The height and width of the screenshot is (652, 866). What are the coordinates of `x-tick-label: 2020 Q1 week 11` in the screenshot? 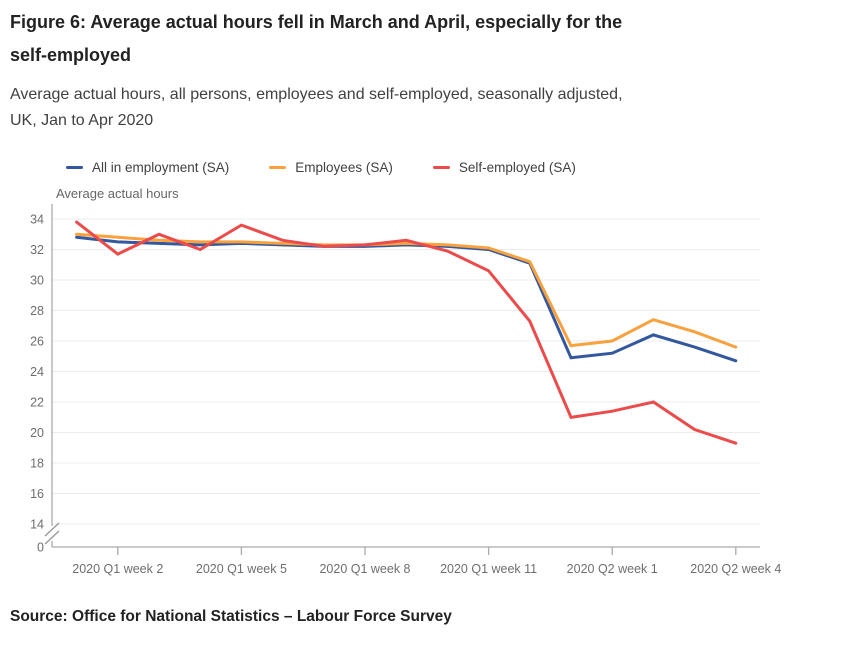 It's located at (488, 569).